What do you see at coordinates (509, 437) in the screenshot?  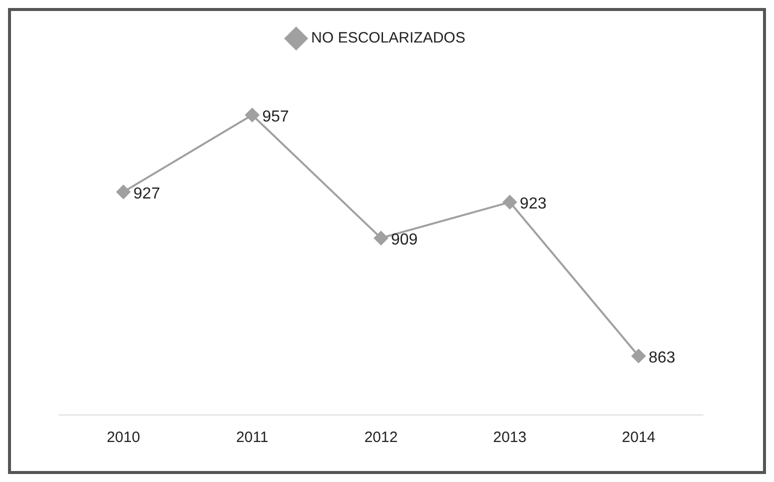 I see `x-tick-label: 2013` at bounding box center [509, 437].